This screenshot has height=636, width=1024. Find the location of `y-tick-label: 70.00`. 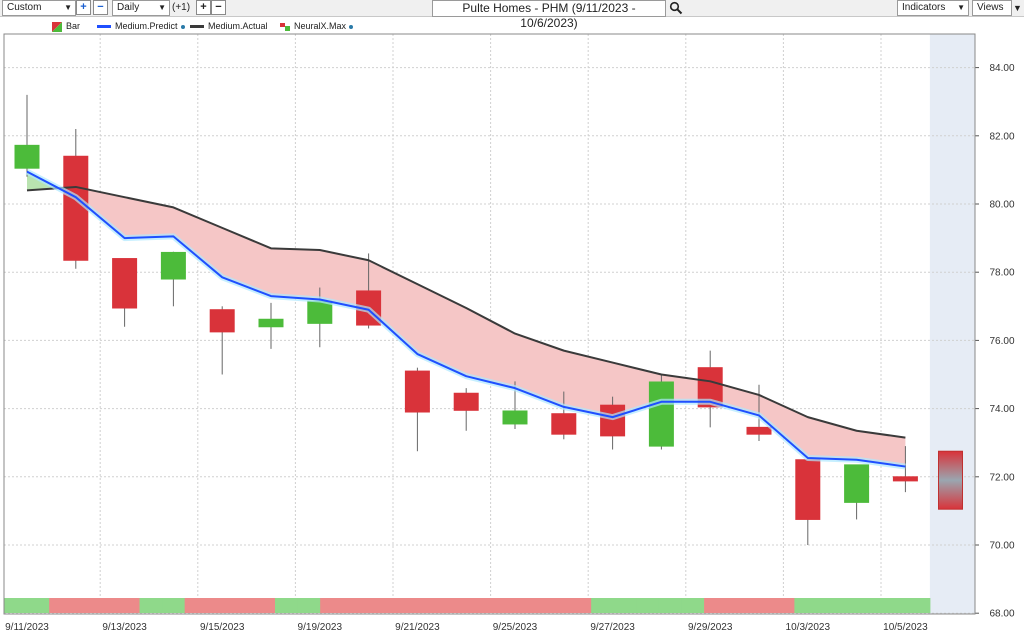

y-tick-label: 70.00 is located at coordinates (1001, 546).